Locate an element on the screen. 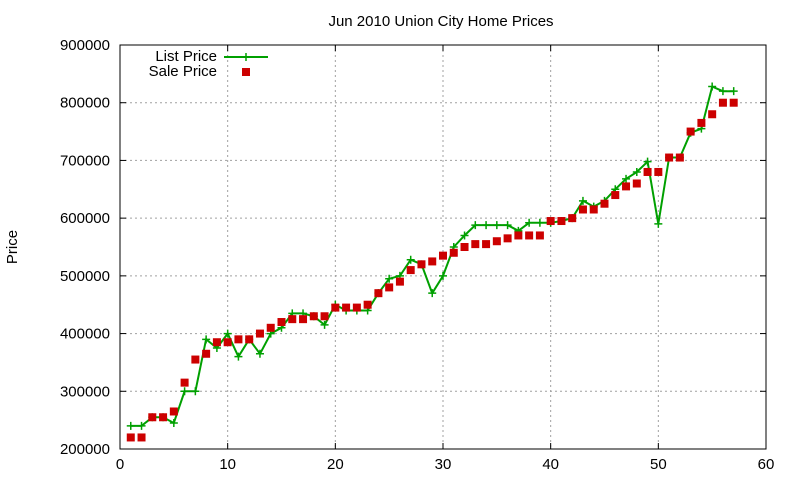  legend-label-sale-price: Sale Price is located at coordinates (183, 71).